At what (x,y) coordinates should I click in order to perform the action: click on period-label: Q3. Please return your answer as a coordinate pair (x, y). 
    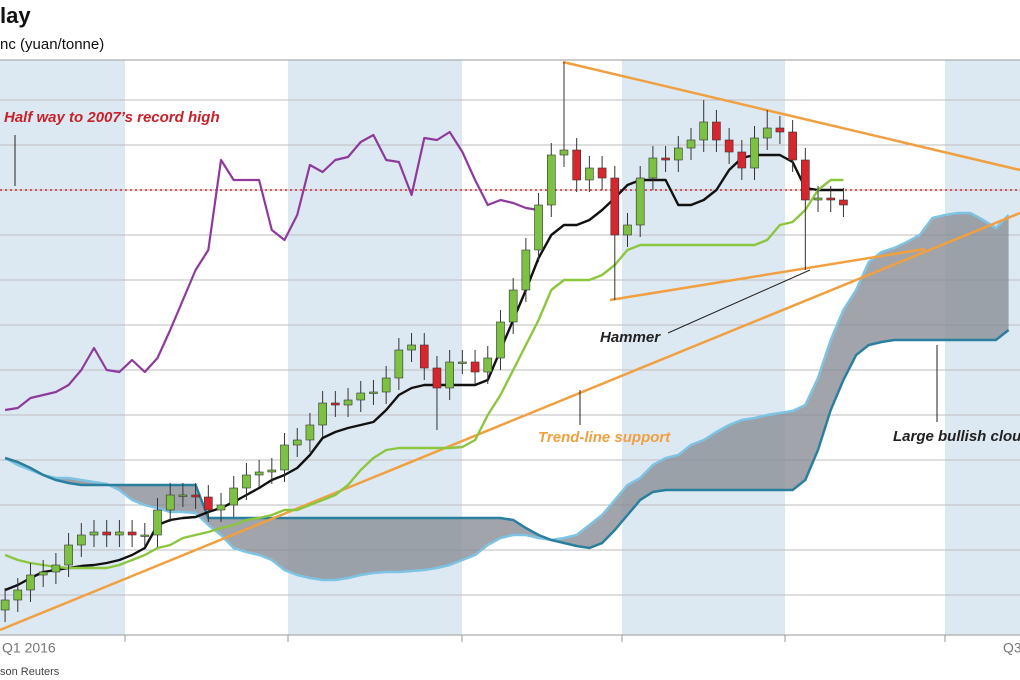
    Looking at the image, I should click on (1011, 648).